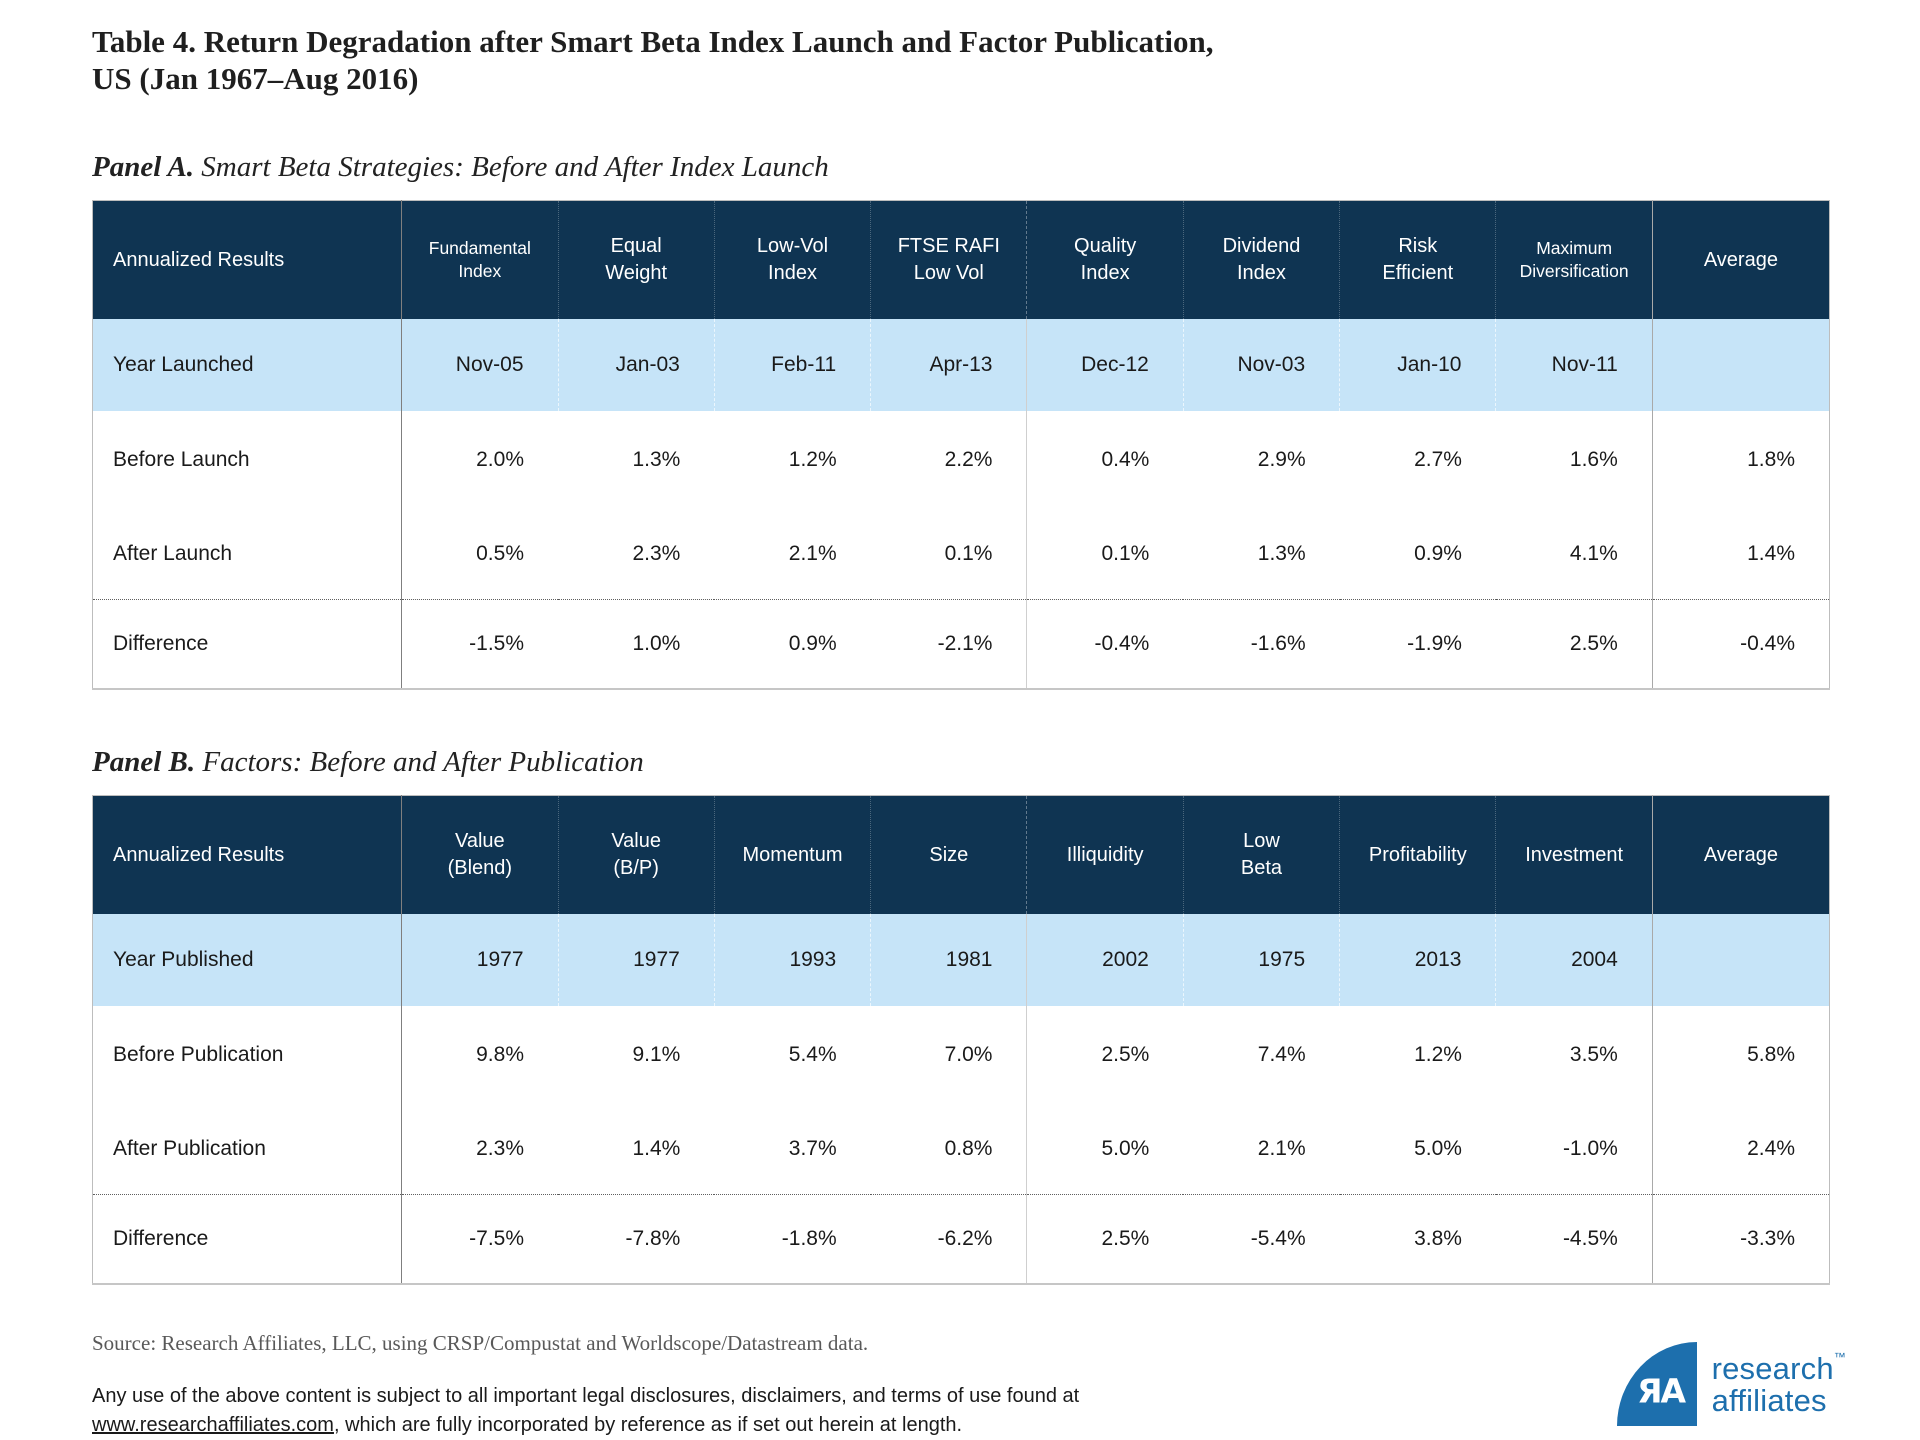 The image size is (1920, 1440). What do you see at coordinates (173, 554) in the screenshot?
I see `row-label-cell: After Launch` at bounding box center [173, 554].